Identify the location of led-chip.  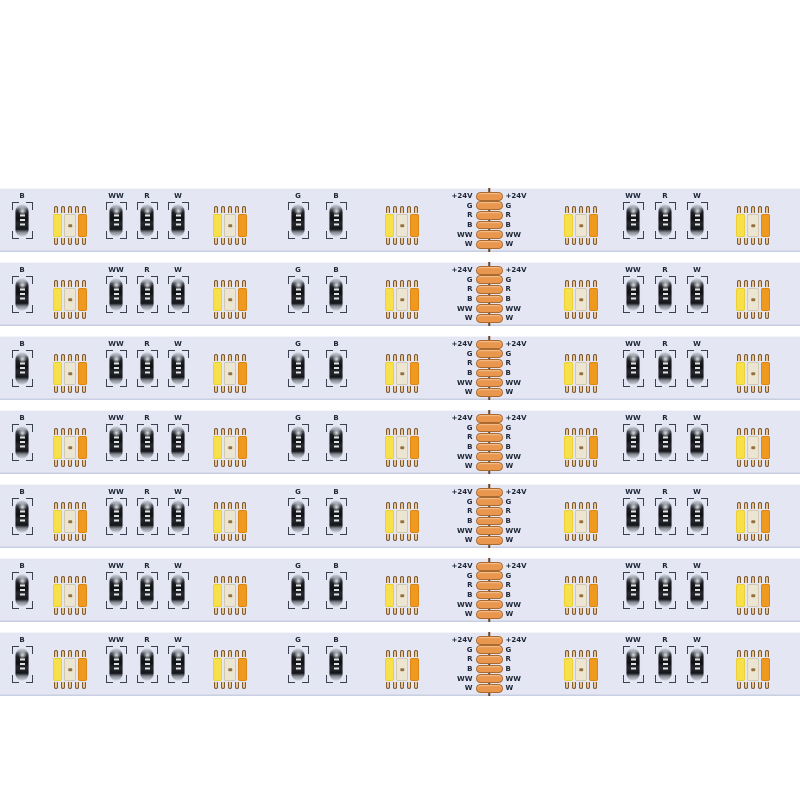
(230, 516).